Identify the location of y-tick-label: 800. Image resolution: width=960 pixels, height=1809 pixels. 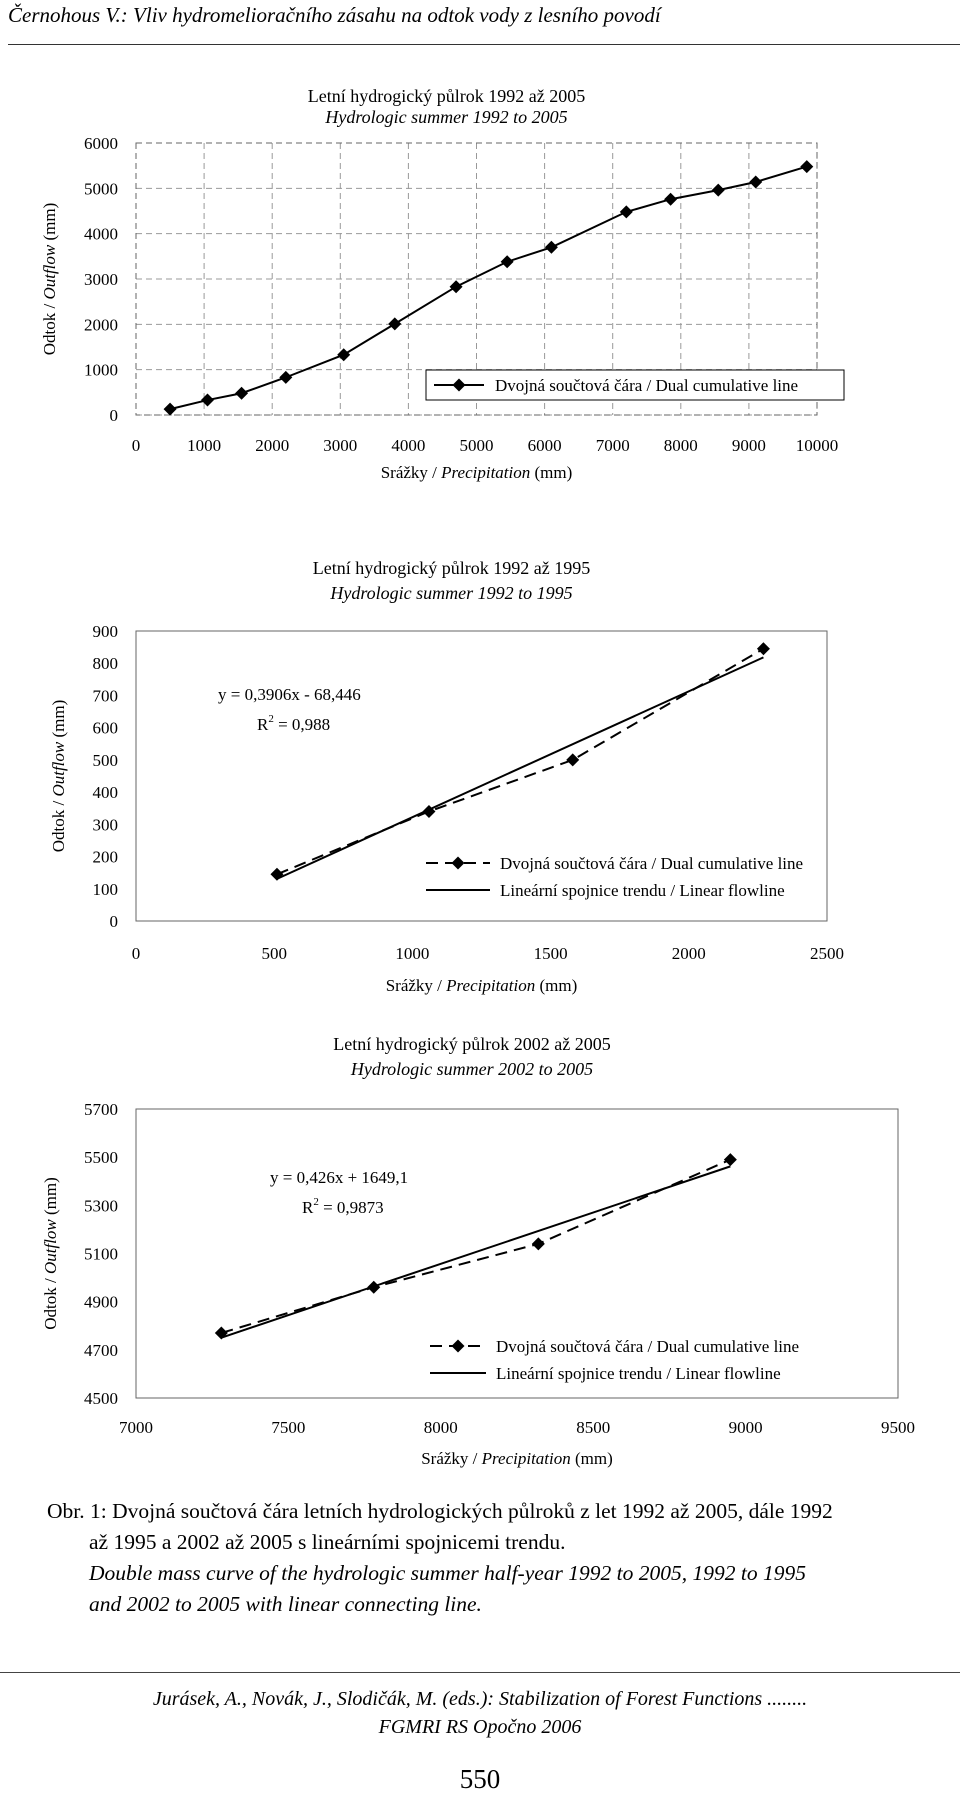
(106, 663).